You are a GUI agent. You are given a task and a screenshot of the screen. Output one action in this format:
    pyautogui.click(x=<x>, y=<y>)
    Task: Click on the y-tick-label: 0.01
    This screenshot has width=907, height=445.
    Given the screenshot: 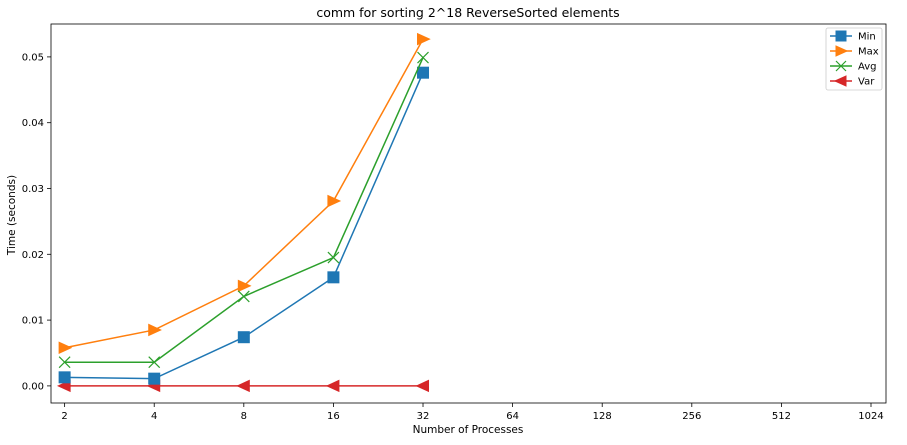 What is the action you would take?
    pyautogui.click(x=33, y=321)
    